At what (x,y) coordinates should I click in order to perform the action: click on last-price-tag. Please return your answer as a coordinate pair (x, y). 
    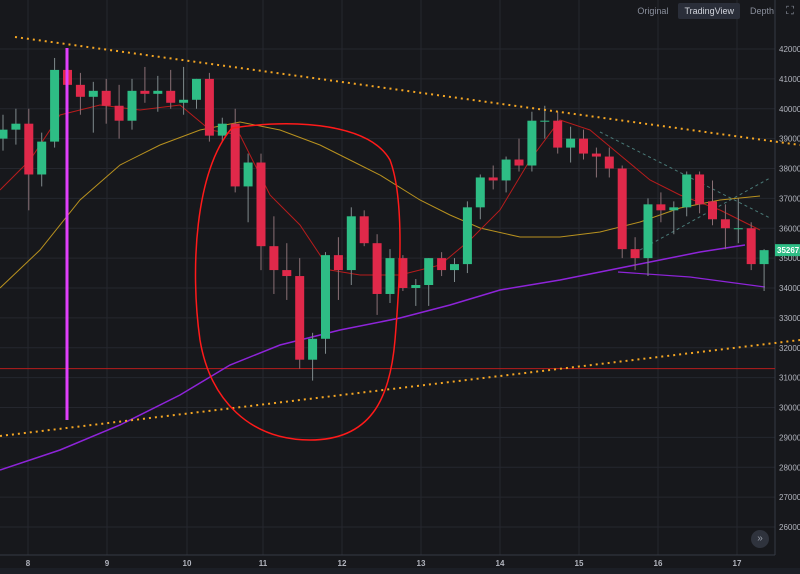
    Looking at the image, I should click on (787, 250).